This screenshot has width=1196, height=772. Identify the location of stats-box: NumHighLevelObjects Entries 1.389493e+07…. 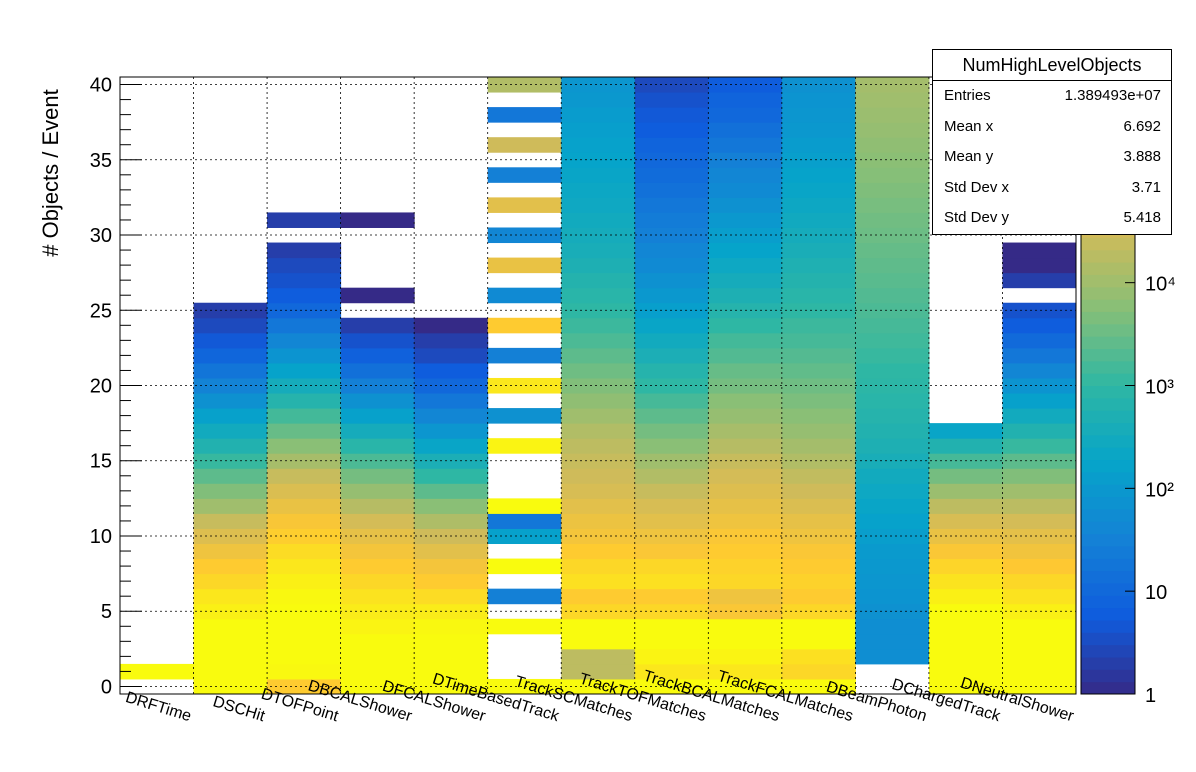
(1052, 142).